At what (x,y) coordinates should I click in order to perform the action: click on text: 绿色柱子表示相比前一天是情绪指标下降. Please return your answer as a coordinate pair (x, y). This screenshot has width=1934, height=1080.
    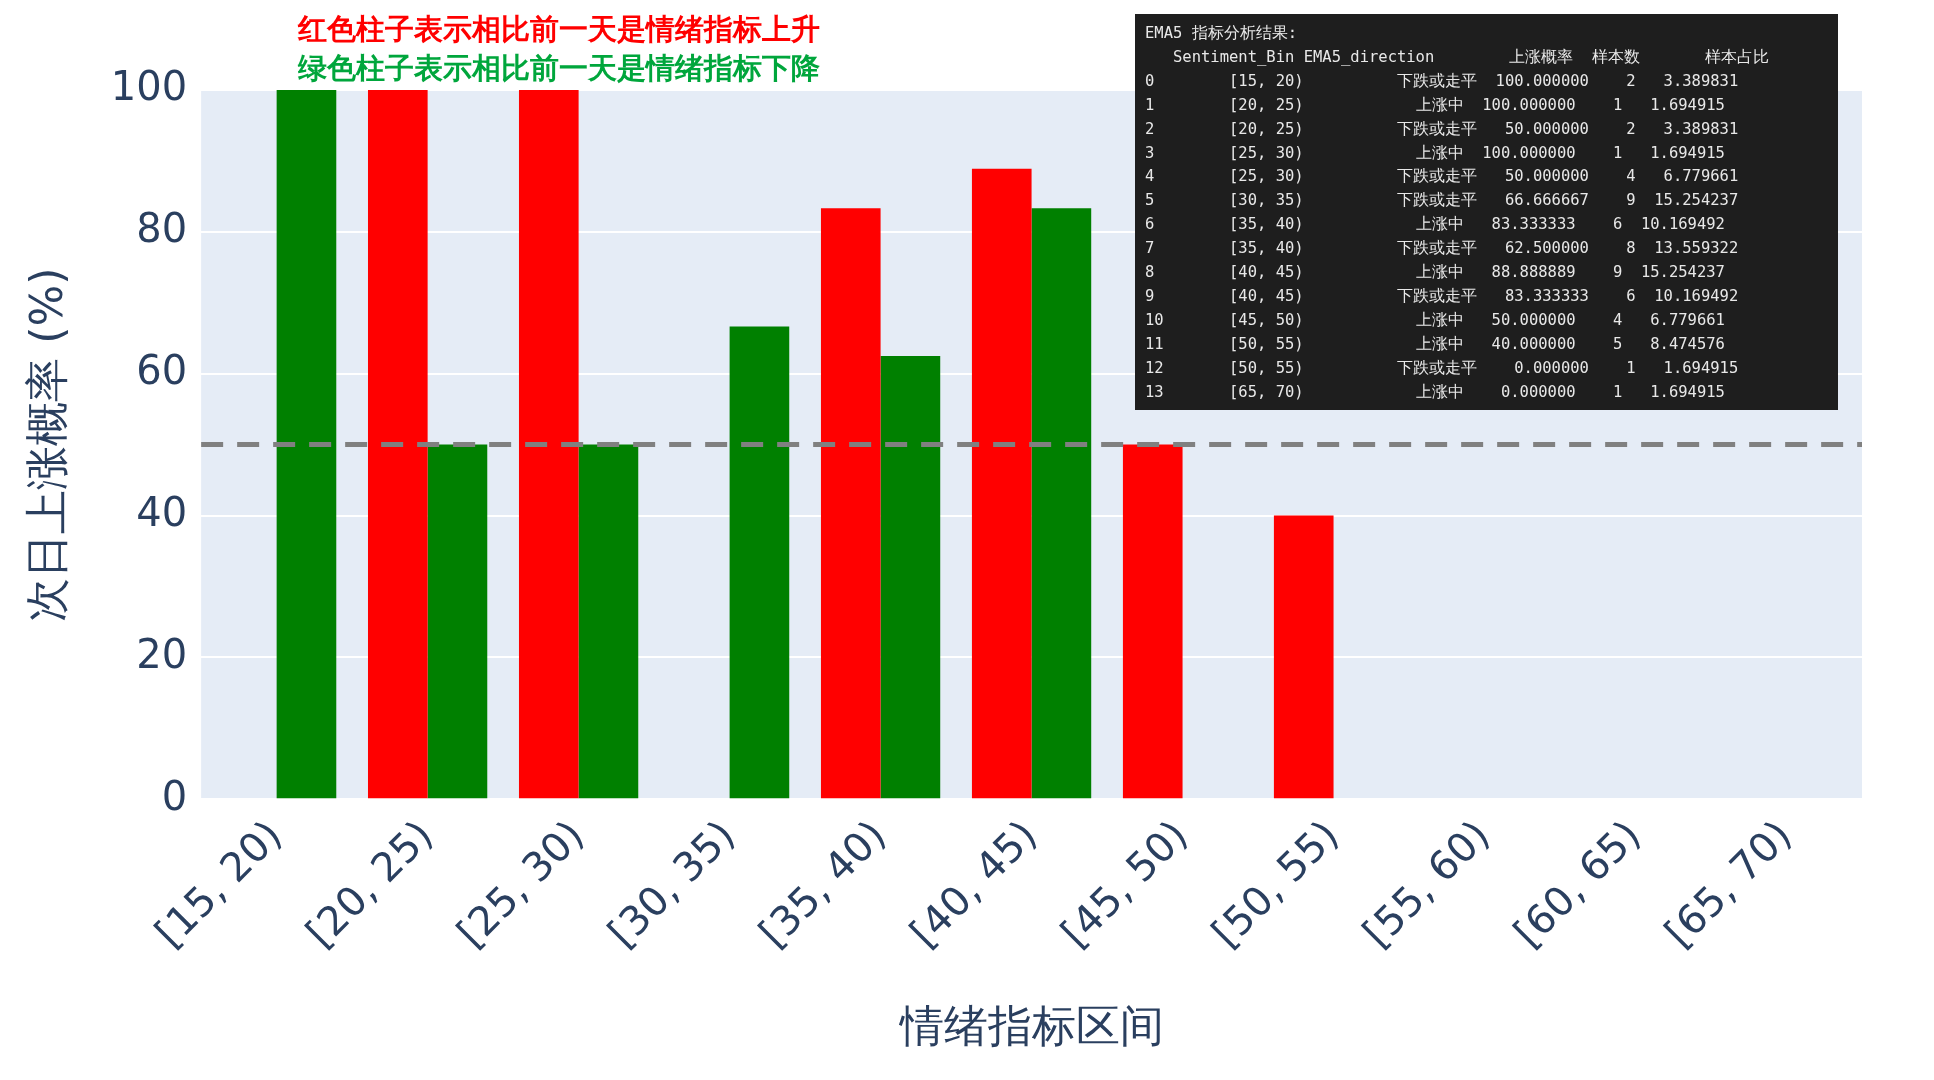
    Looking at the image, I should click on (559, 68).